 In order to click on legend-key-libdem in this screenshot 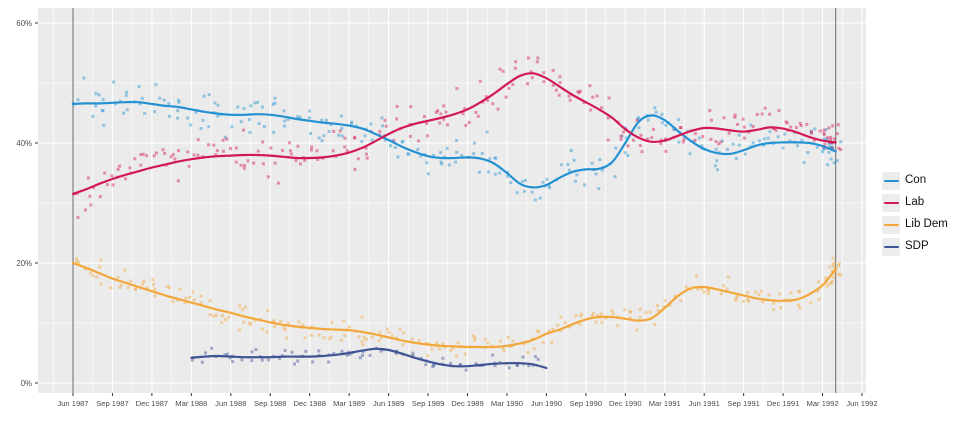, I will do `click(891, 224)`.